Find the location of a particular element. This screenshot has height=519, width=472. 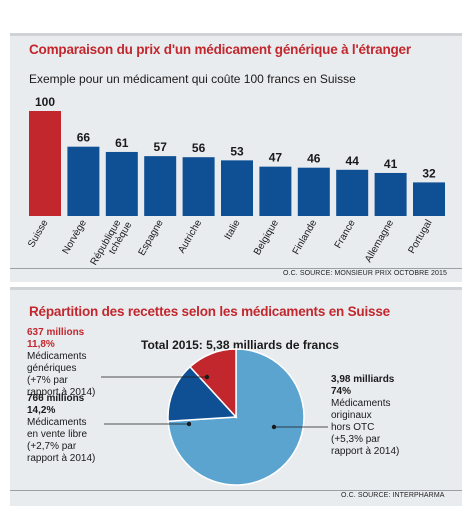

slice-desc: (+2,7% par is located at coordinates (52, 446).